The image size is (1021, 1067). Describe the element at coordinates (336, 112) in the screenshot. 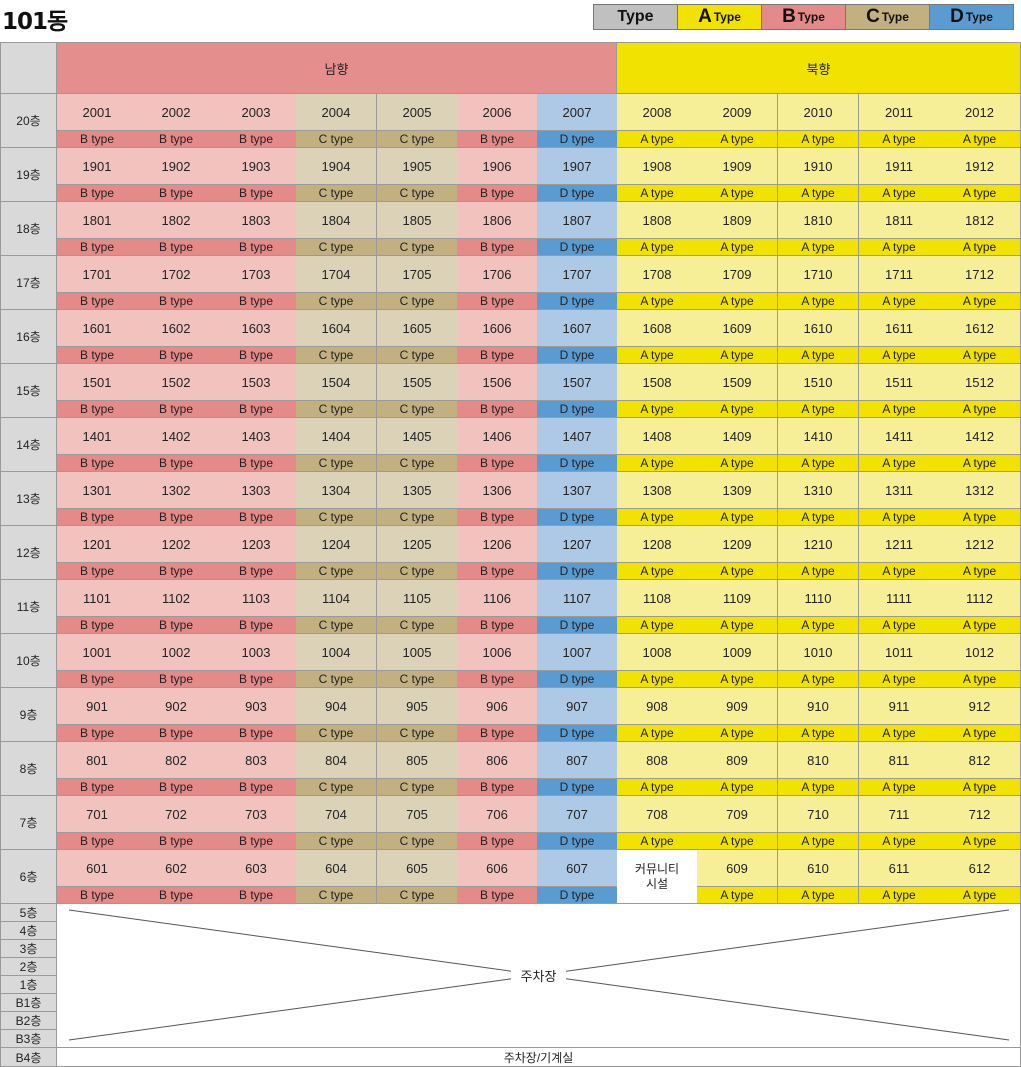

I see `unit-number: 2004` at that location.